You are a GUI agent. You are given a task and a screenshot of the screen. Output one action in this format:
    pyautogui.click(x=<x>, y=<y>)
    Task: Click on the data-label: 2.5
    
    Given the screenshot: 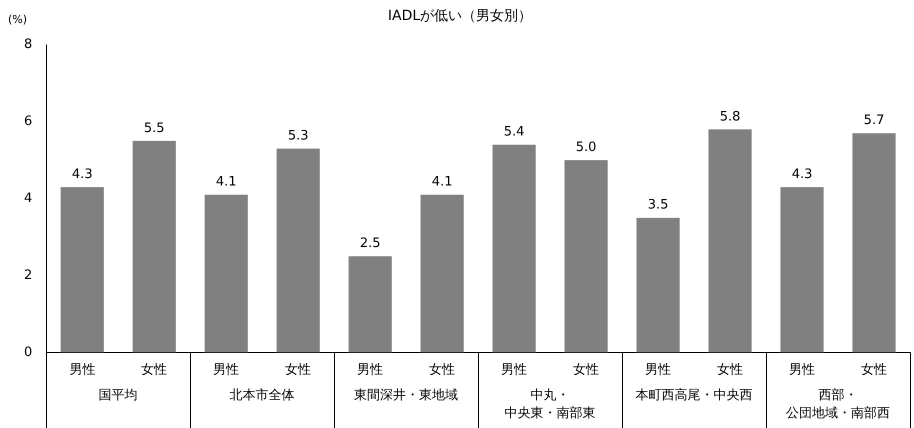 What is the action you would take?
    pyautogui.click(x=370, y=244)
    